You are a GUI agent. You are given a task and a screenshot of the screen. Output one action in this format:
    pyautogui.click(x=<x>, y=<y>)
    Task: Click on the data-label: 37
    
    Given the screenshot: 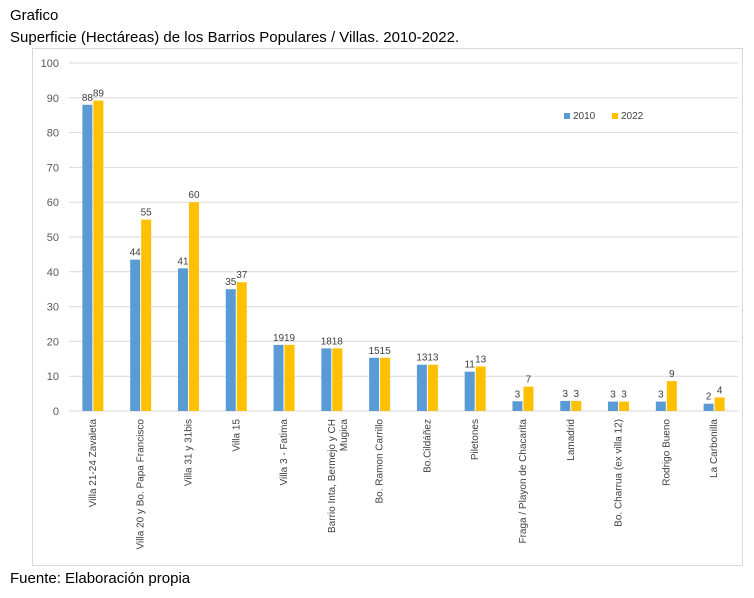 What is the action you would take?
    pyautogui.click(x=242, y=275)
    